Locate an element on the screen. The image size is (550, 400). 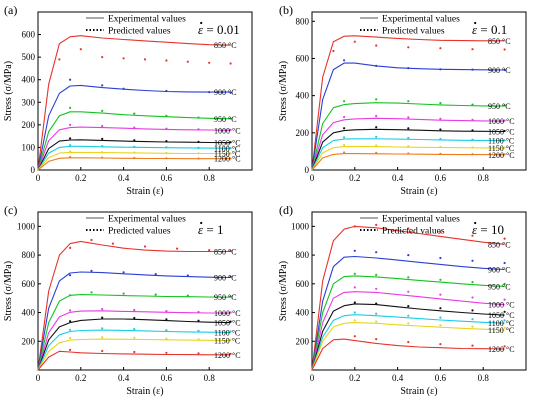
panel-label: (b) is located at coordinates (286, 10).